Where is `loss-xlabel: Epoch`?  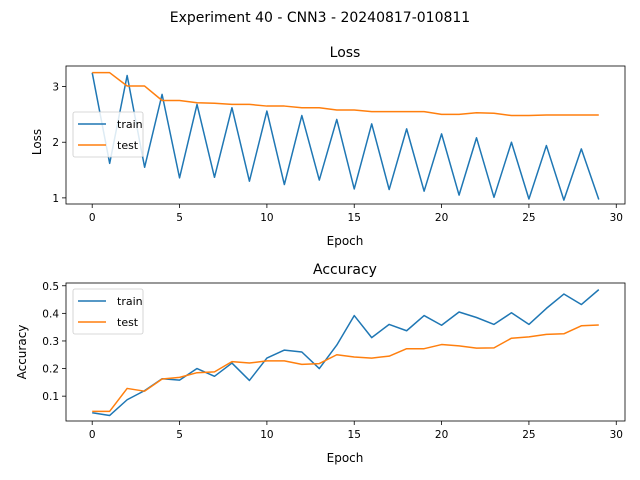 loss-xlabel: Epoch is located at coordinates (345, 241).